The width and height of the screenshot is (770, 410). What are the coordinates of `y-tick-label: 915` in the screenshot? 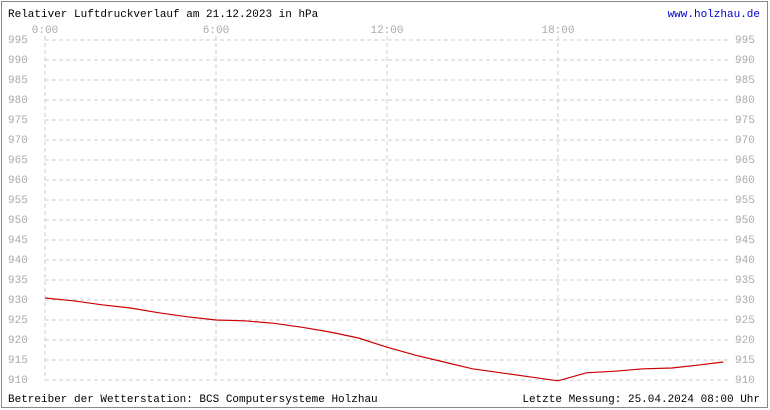 It's located at (18, 361).